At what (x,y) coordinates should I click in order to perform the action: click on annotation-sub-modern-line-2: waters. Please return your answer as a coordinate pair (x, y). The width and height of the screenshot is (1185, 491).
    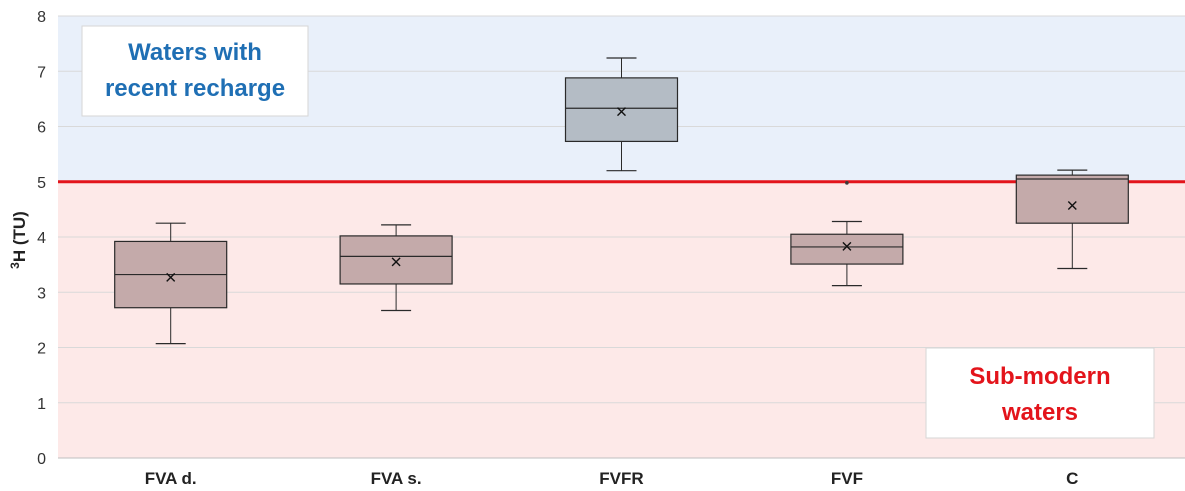
    Looking at the image, I should click on (1039, 412).